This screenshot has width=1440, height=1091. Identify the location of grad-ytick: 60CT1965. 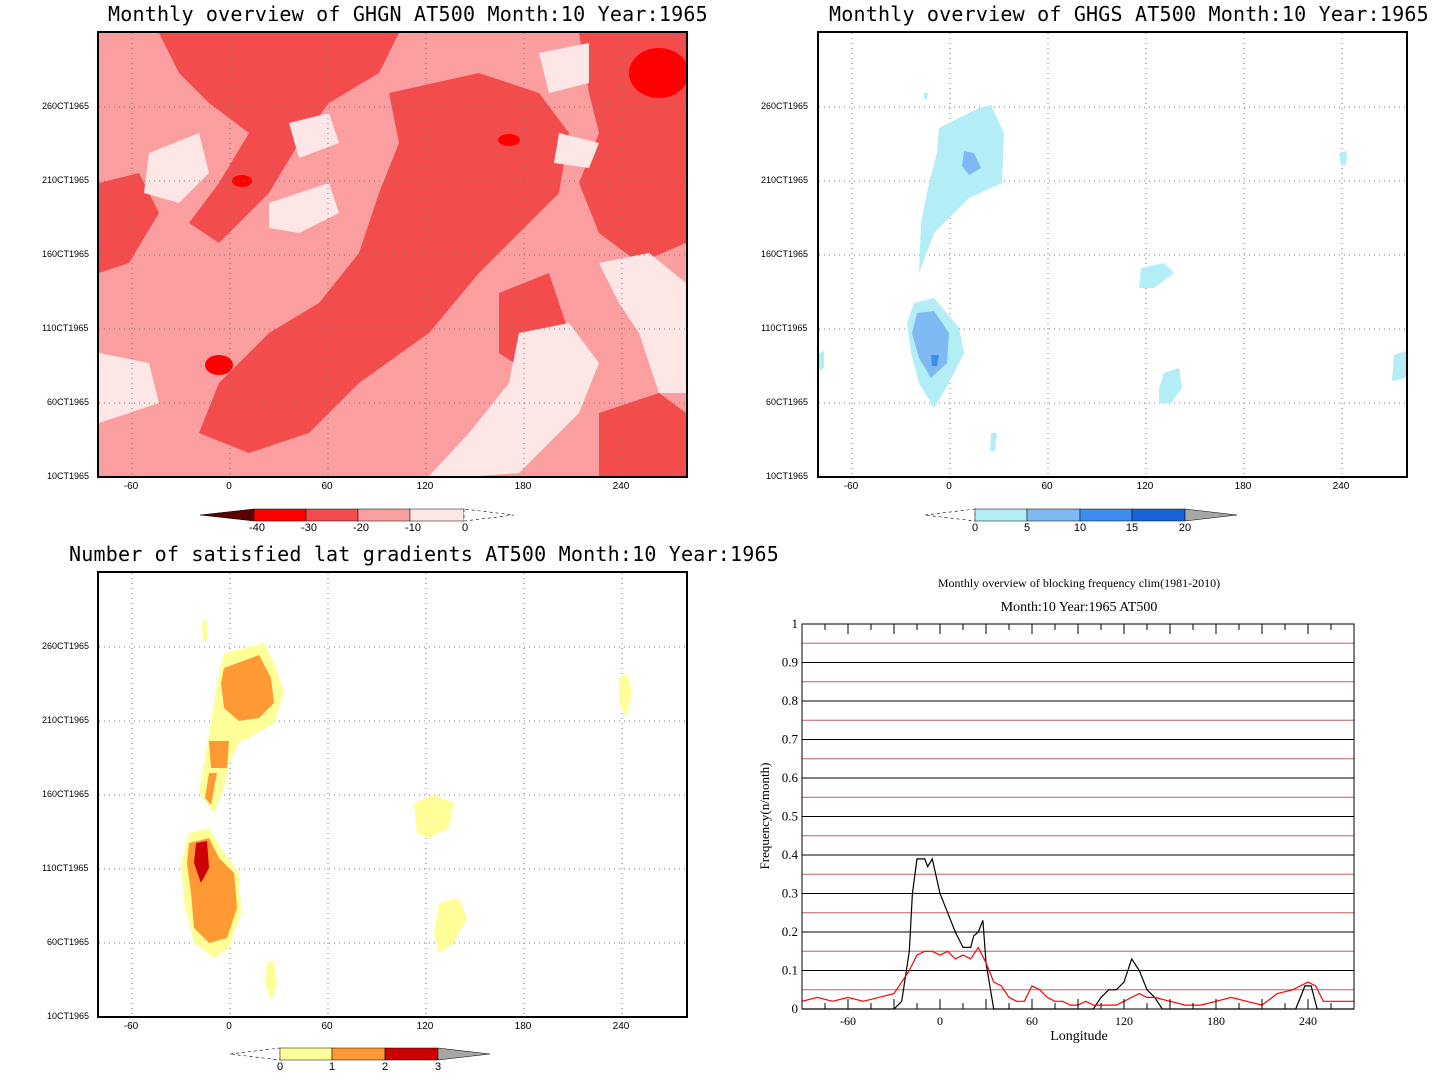
(68, 942).